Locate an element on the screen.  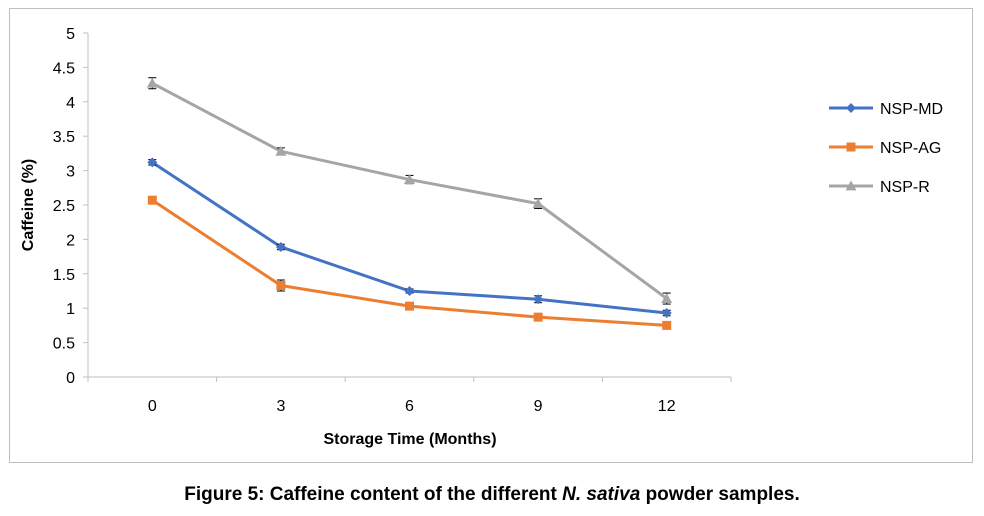
y-tick-label: 1.5 is located at coordinates (64, 275).